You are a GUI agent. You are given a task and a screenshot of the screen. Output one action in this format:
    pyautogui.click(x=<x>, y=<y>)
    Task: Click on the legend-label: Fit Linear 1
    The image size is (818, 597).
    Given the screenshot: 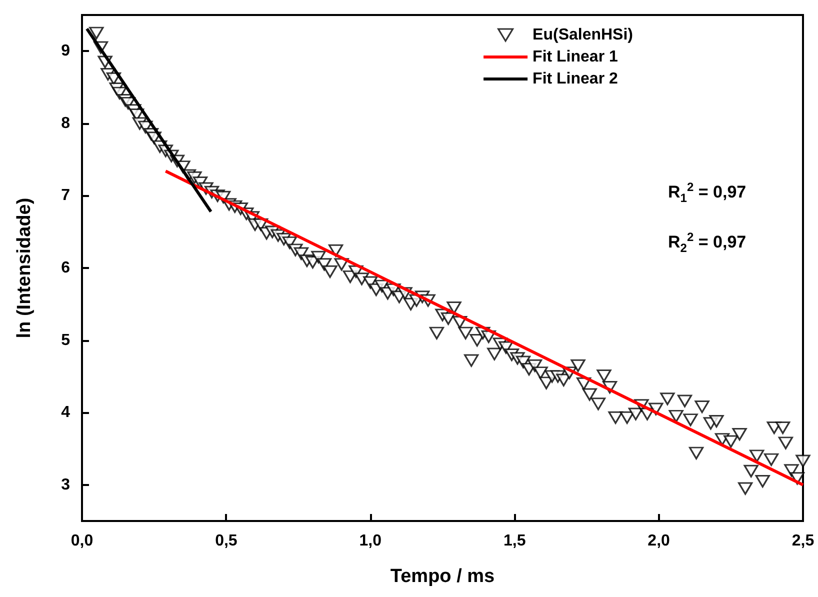 What is the action you would take?
    pyautogui.click(x=575, y=57)
    